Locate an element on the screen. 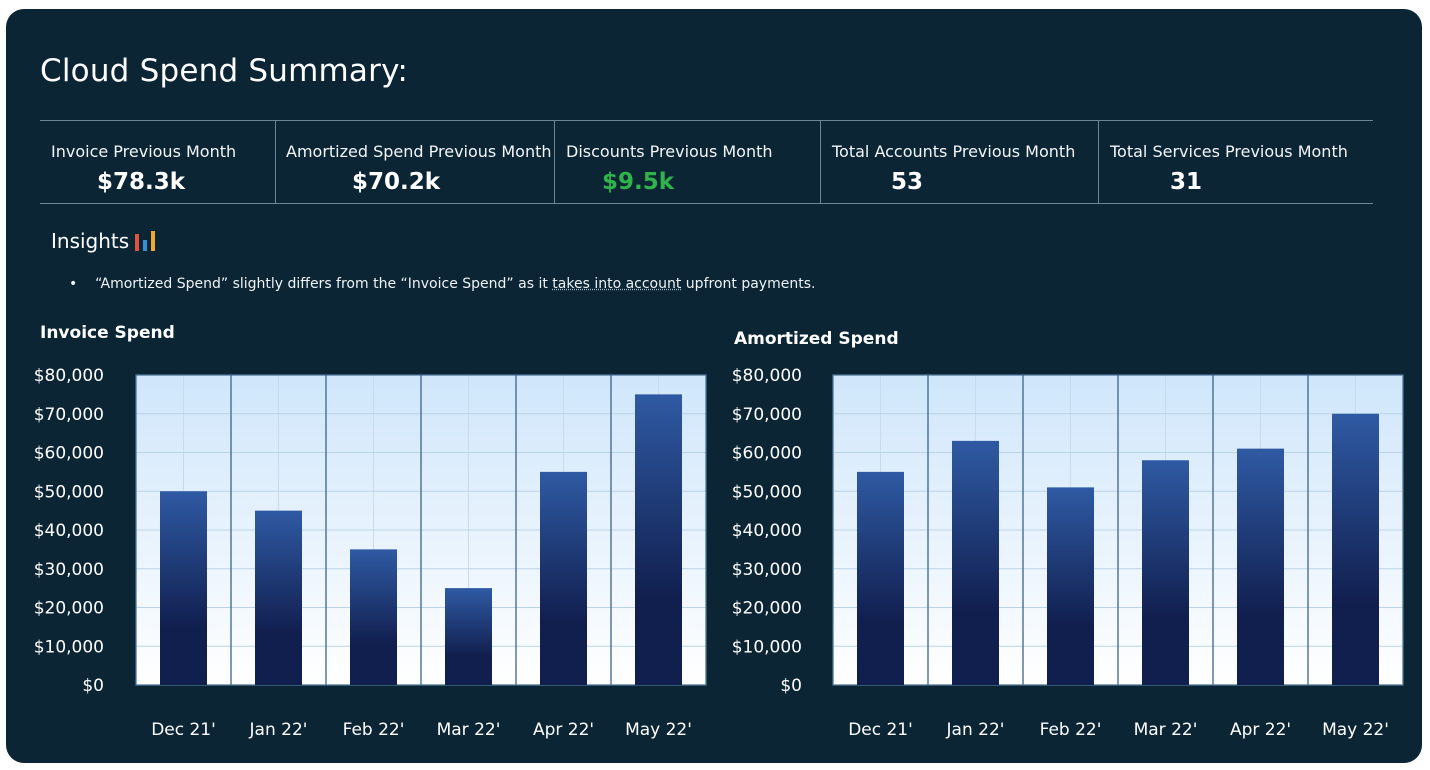  kpi-label: Discounts Previous Month is located at coordinates (669, 151).